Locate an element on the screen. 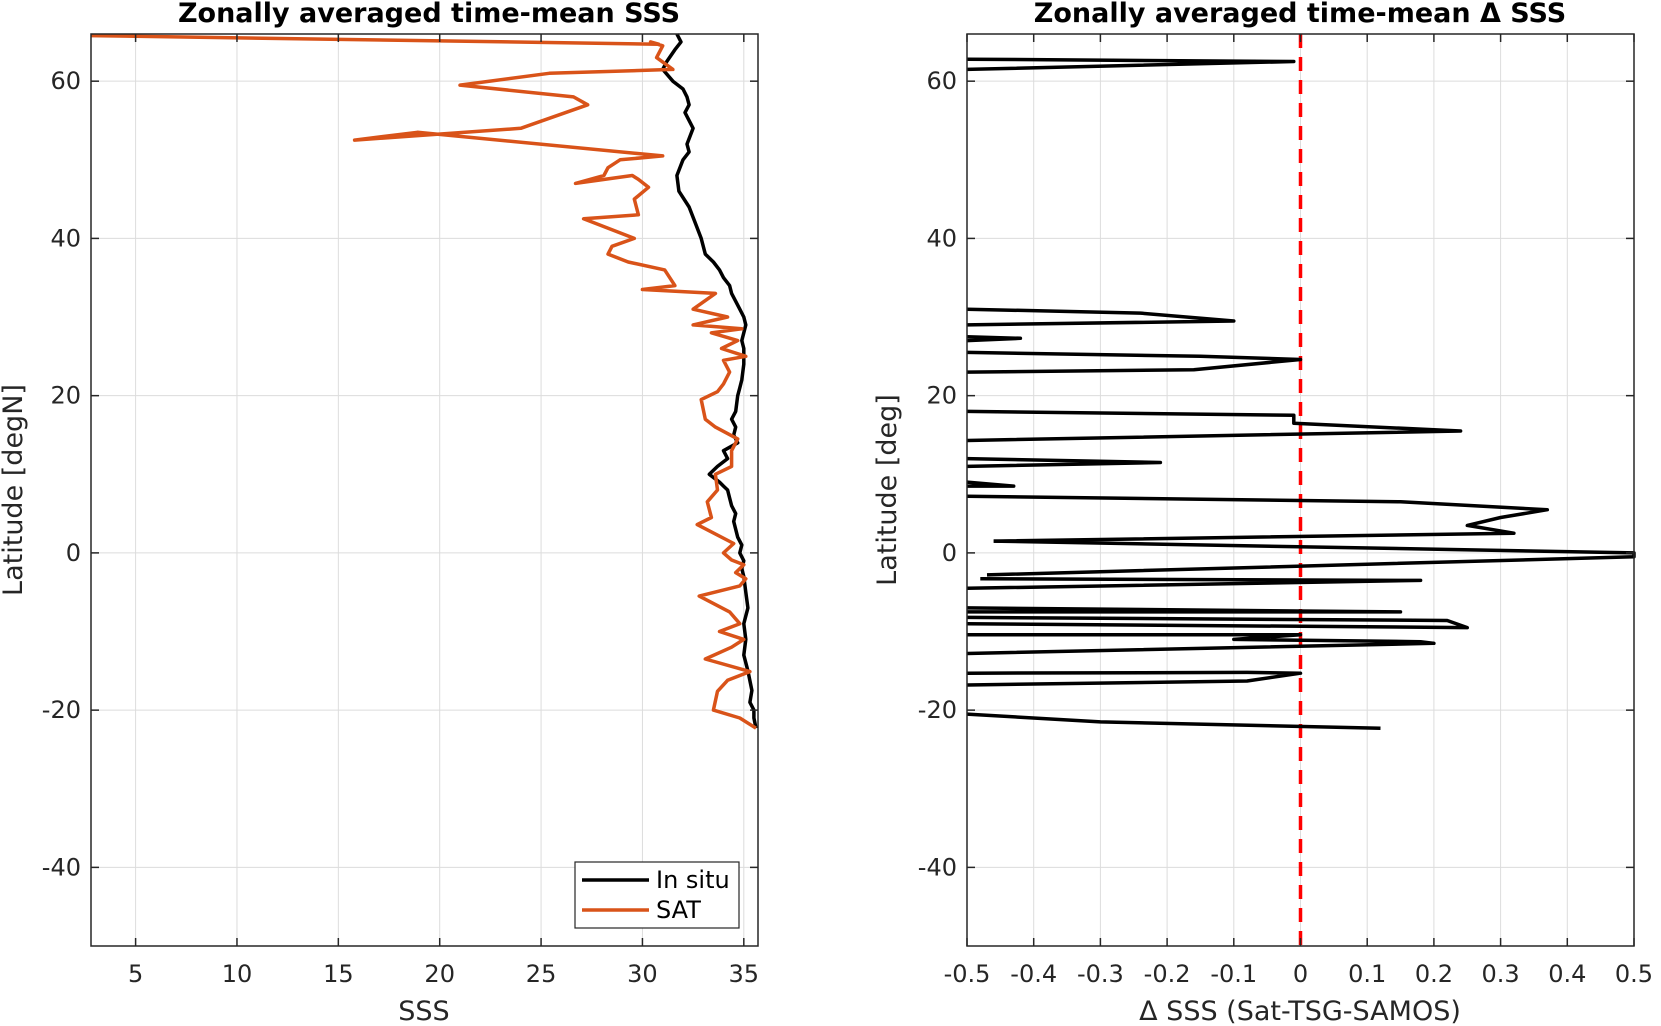 The image size is (1661, 1026). right-y-tick-label: -40 is located at coordinates (937, 867).